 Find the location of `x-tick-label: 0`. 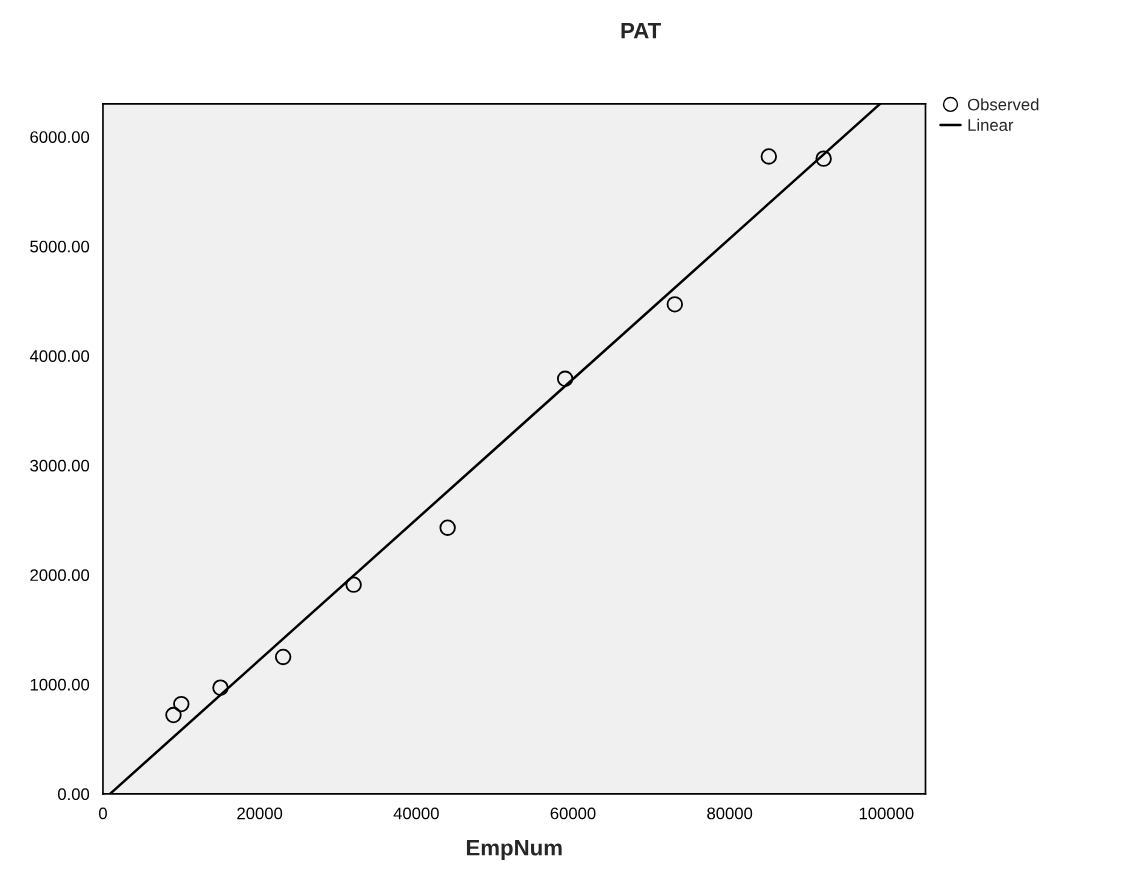

x-tick-label: 0 is located at coordinates (102, 813).